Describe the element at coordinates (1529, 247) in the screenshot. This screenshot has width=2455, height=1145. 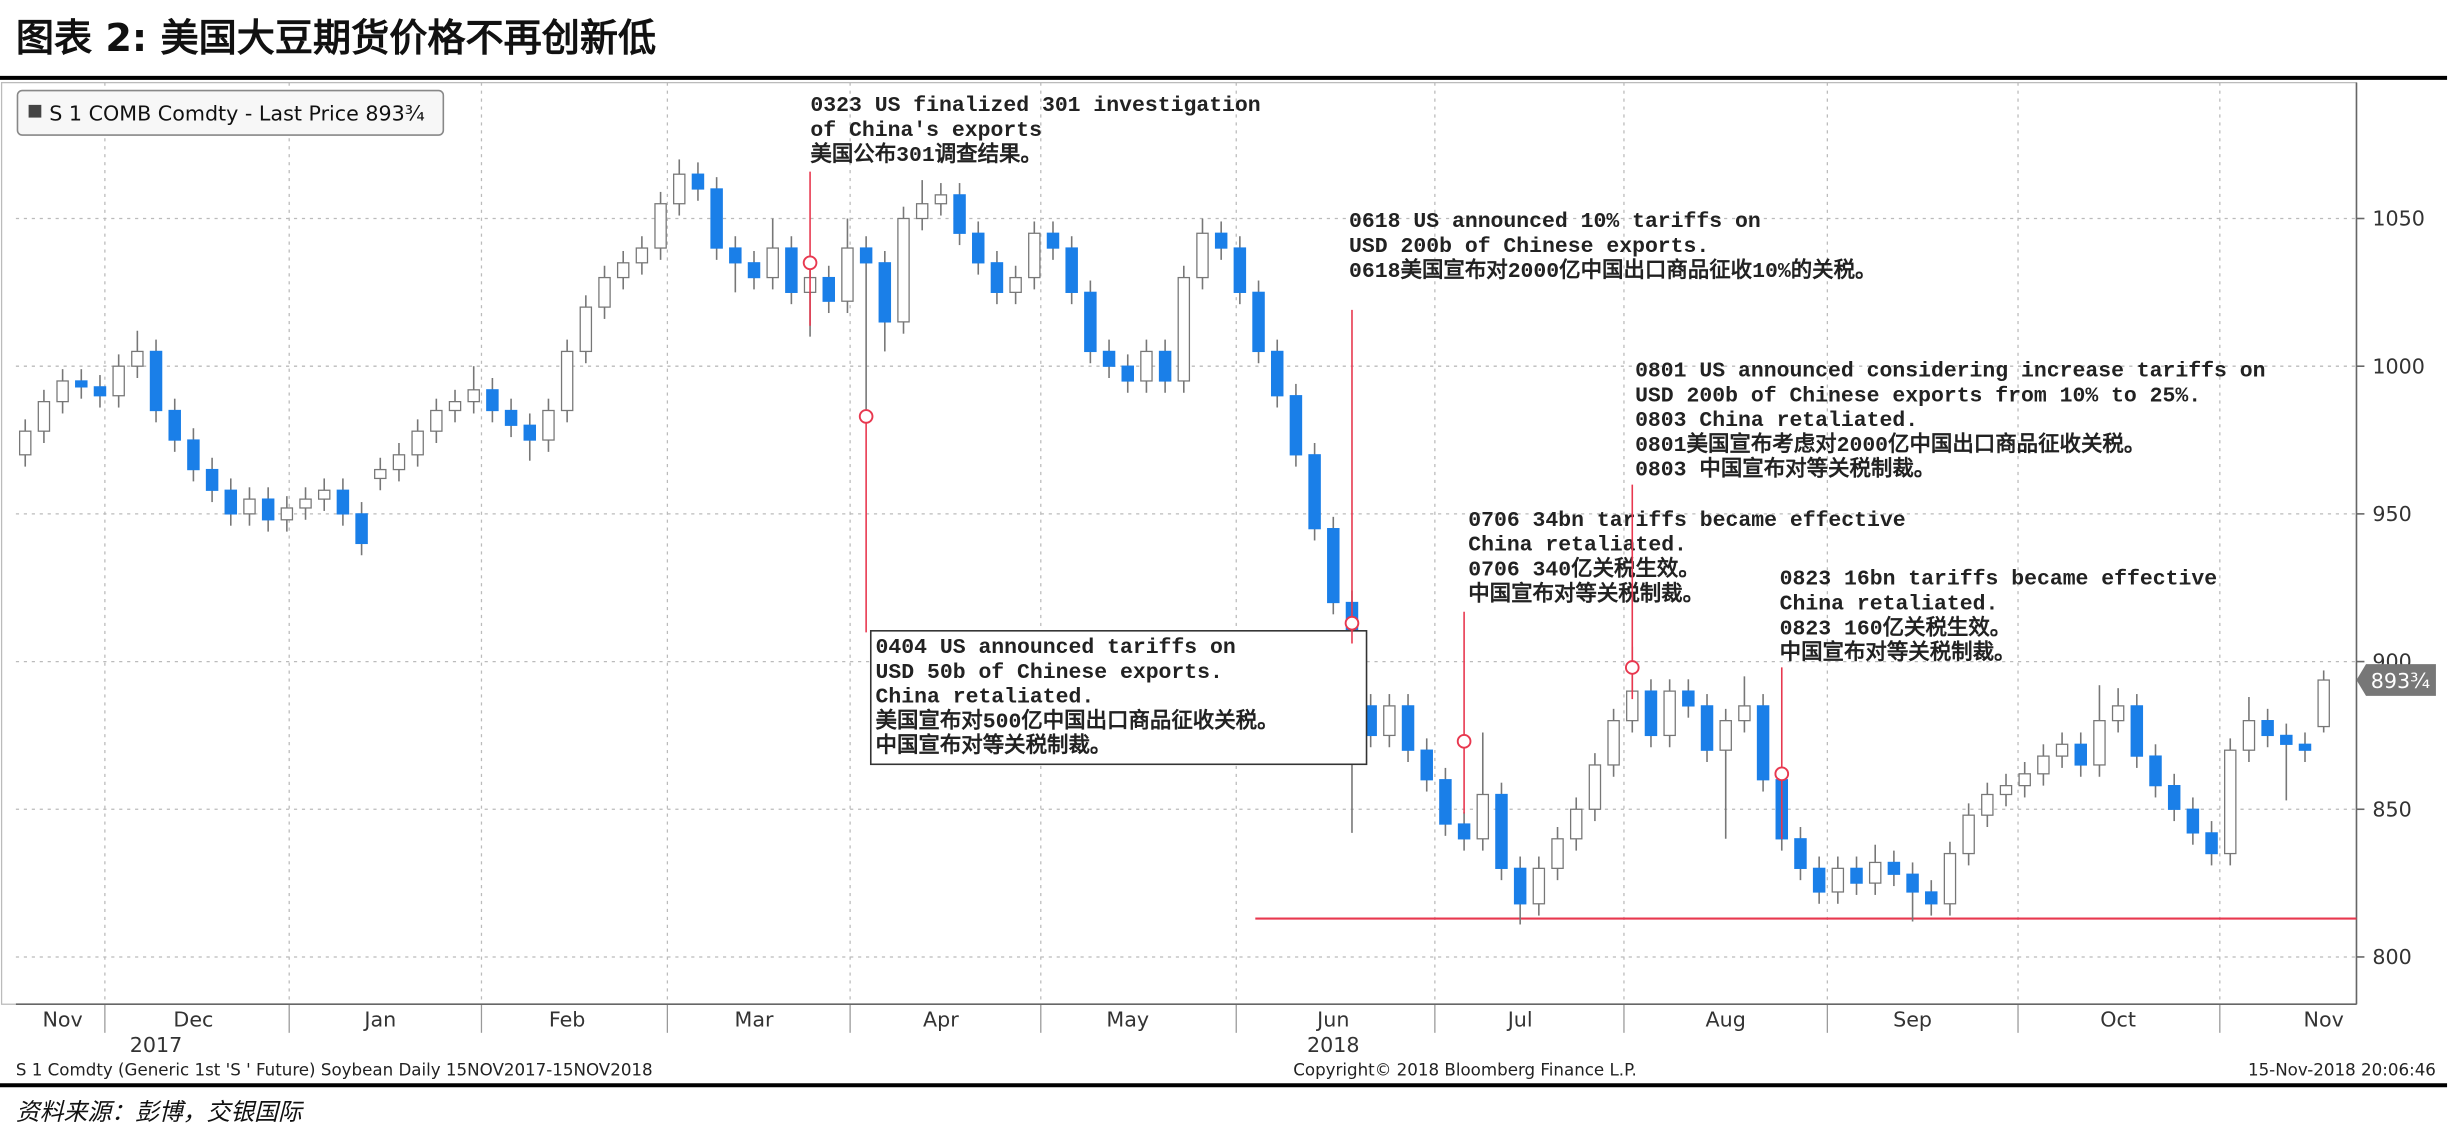
I see `annotation-text: USD 200b of Chinese exports.` at that location.